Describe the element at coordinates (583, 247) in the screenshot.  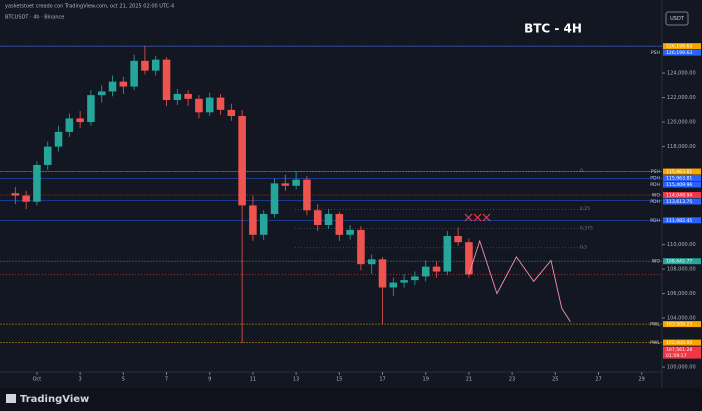
I see `fib-label: 0.5` at that location.